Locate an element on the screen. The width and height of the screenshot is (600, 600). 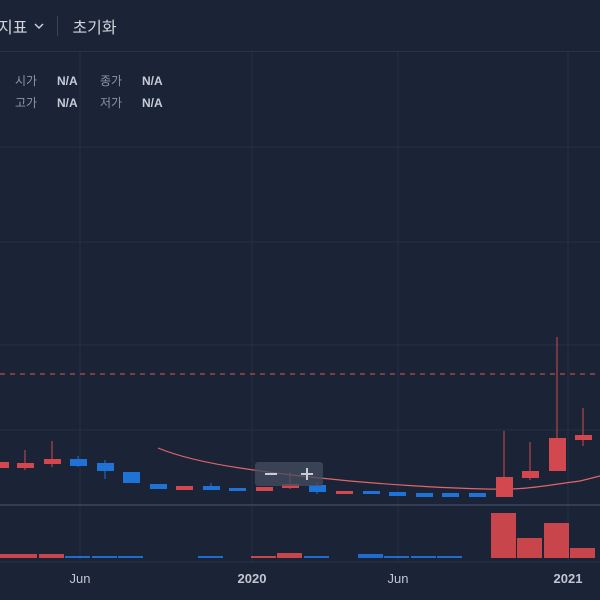
low-label: 저가 is located at coordinates (111, 103).